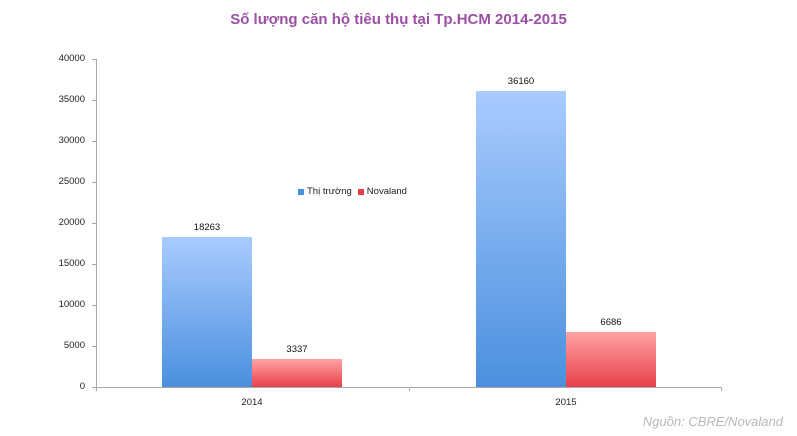 The width and height of the screenshot is (797, 436). What do you see at coordinates (360, 191) in the screenshot?
I see `legend-swatch-red` at bounding box center [360, 191].